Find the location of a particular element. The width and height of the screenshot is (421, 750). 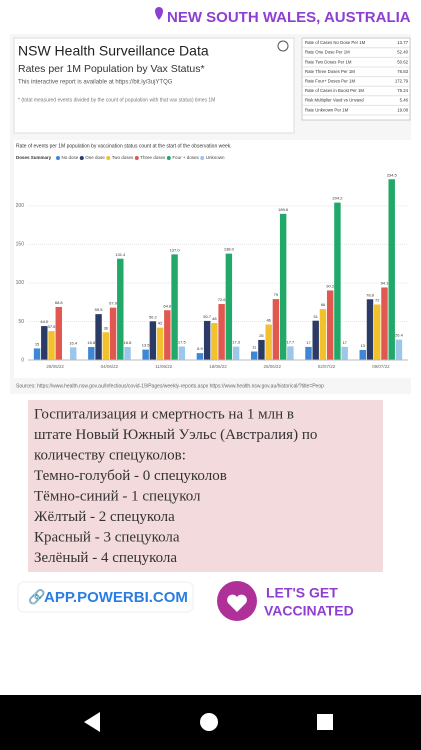

link-pill is located at coordinates (105, 597).